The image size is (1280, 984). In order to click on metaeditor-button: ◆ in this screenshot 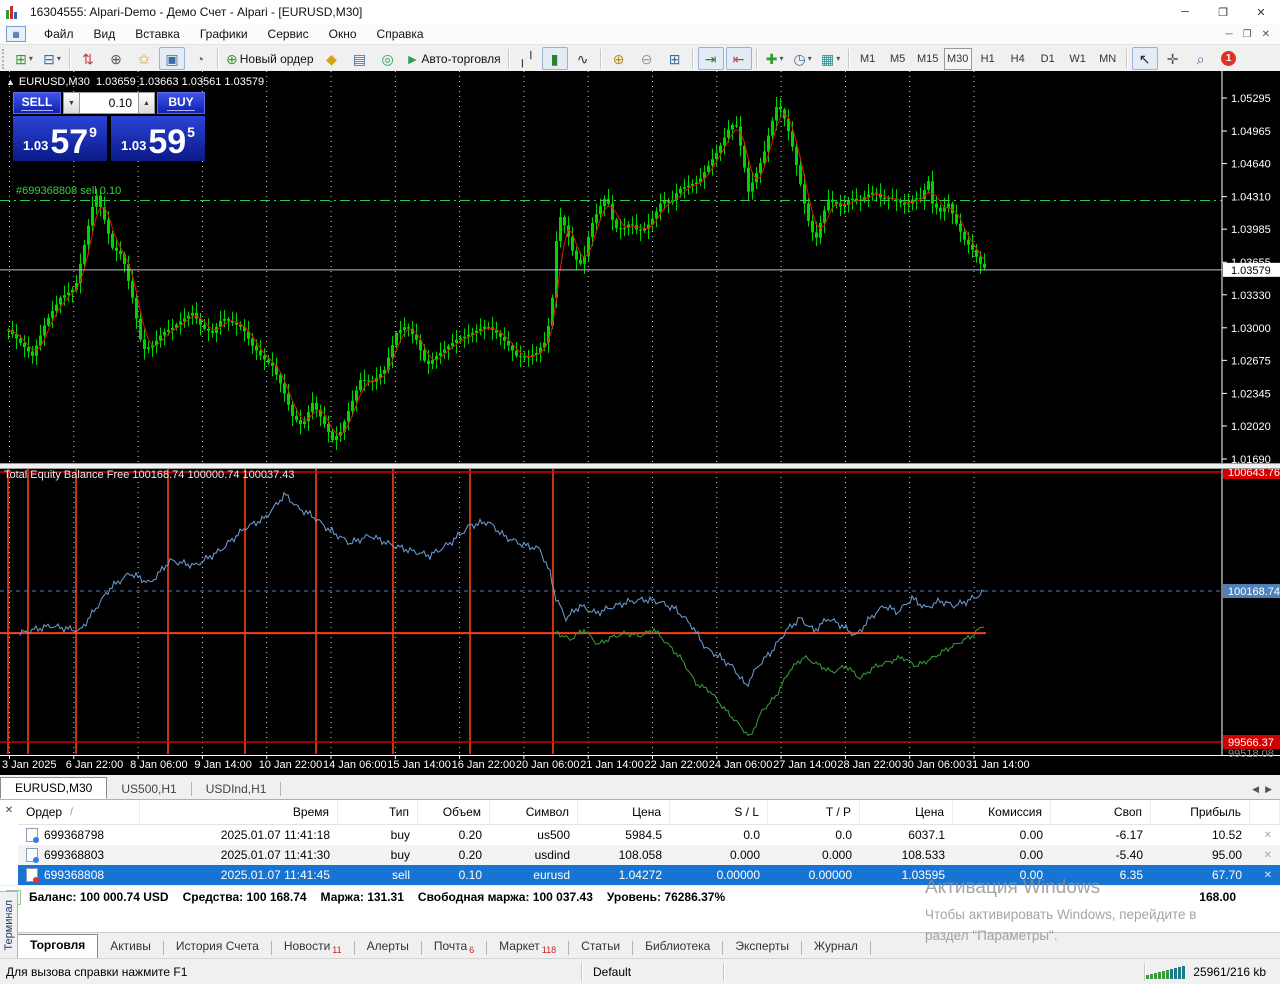, I will do `click(331, 58)`.